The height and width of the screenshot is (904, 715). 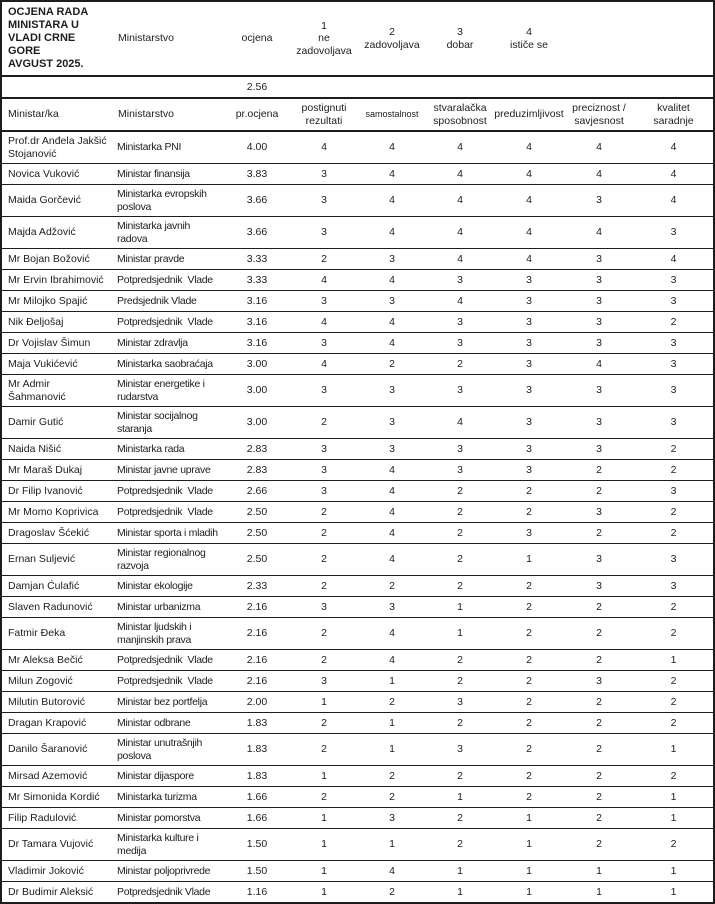 I want to click on minister-name: Fatmir Đeka, so click(x=37, y=633).